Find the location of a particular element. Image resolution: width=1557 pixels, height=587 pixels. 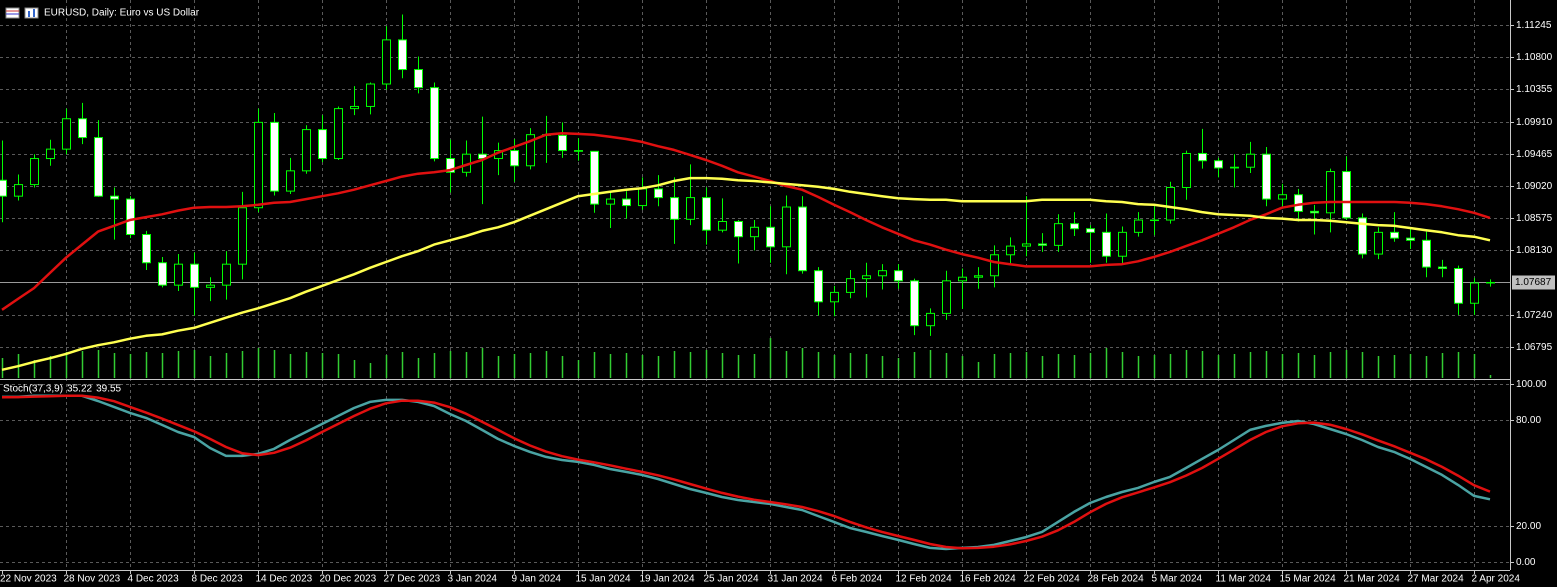

price-label: 1.07687 is located at coordinates (1533, 282).